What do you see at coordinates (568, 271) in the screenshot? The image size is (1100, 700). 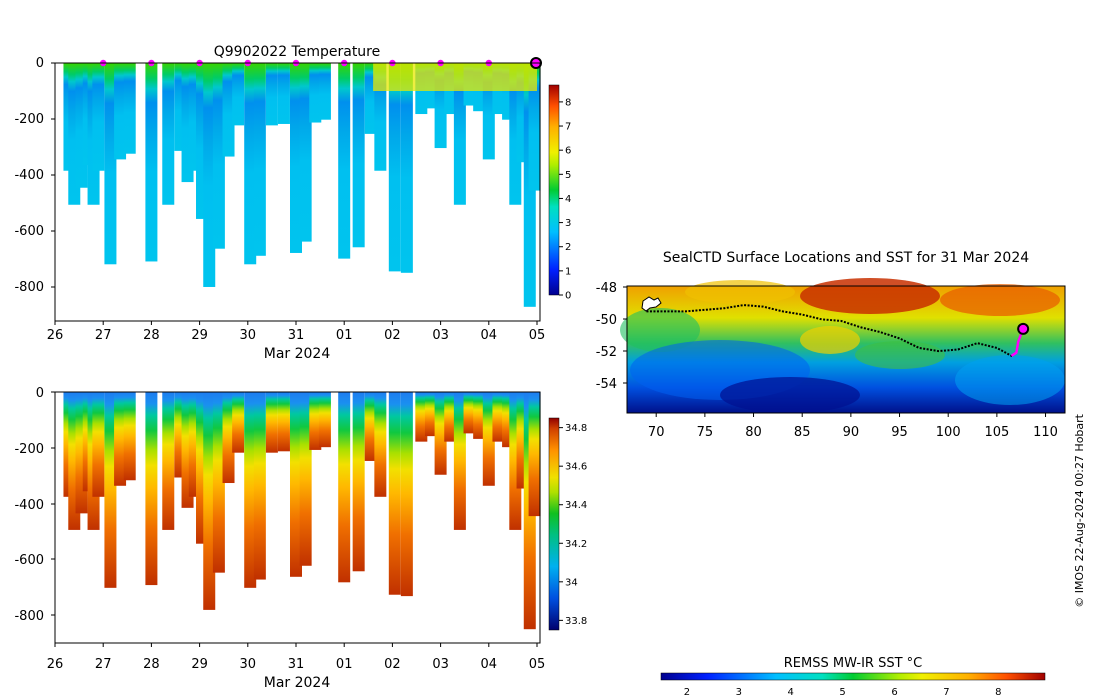 I see `colorbar-tick-label: 1` at bounding box center [568, 271].